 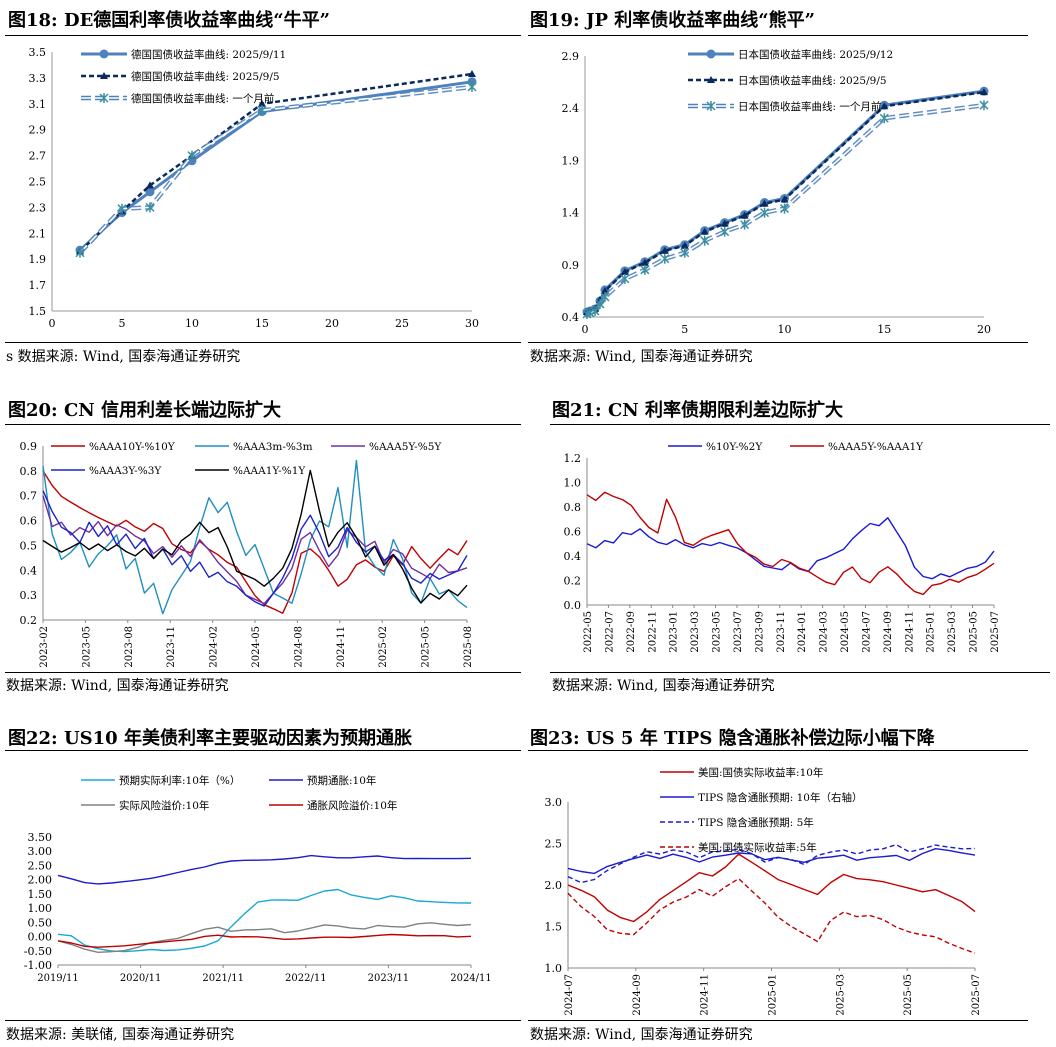 I want to click on fig22-legend-label: 通胀风险溢价:10年, so click(x=352, y=805).